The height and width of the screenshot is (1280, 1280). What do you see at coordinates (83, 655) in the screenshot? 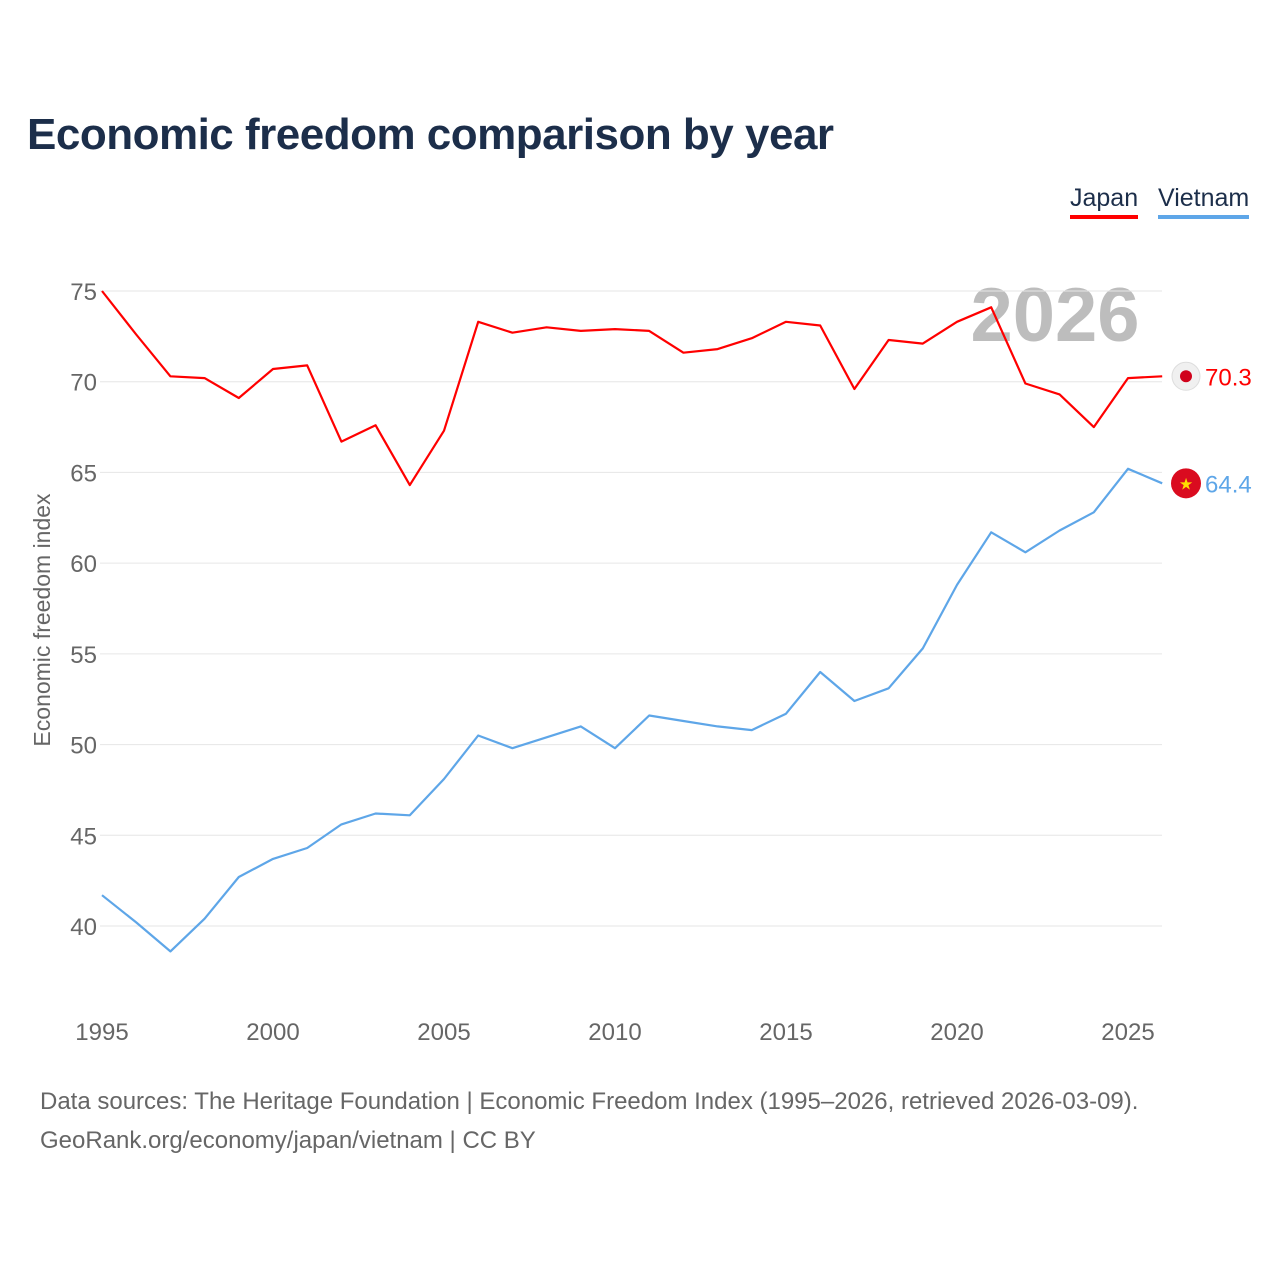
I see `y-tick-label: 55` at bounding box center [83, 655].